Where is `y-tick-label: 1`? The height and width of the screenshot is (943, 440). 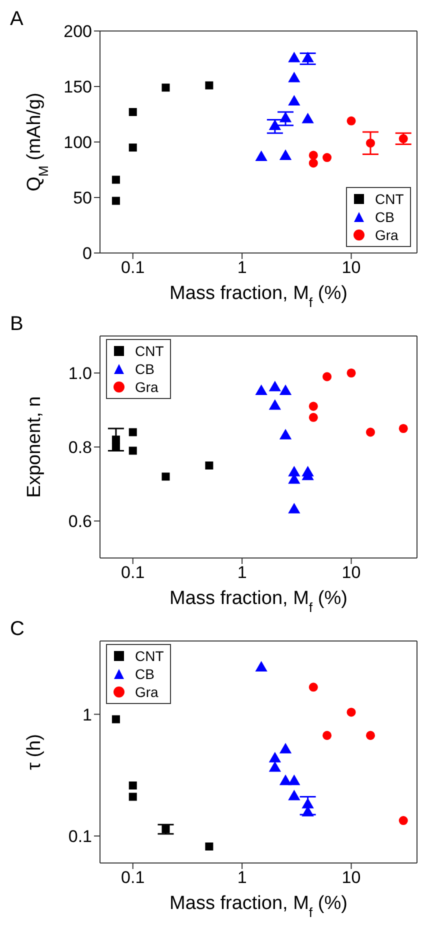
y-tick-label: 1 is located at coordinates (87, 714).